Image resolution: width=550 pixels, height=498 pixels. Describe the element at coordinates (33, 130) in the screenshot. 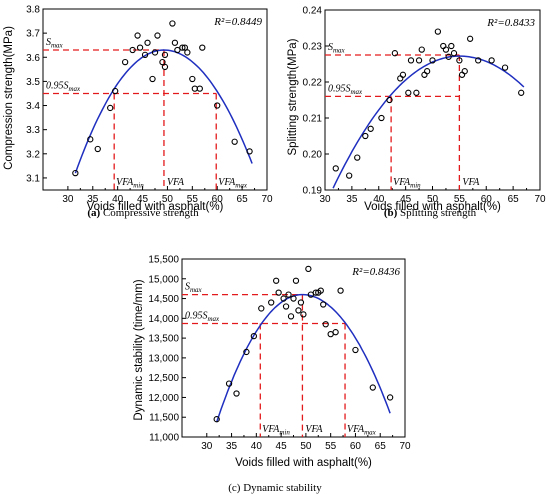

I see `y-tick-label: 3.3` at that location.